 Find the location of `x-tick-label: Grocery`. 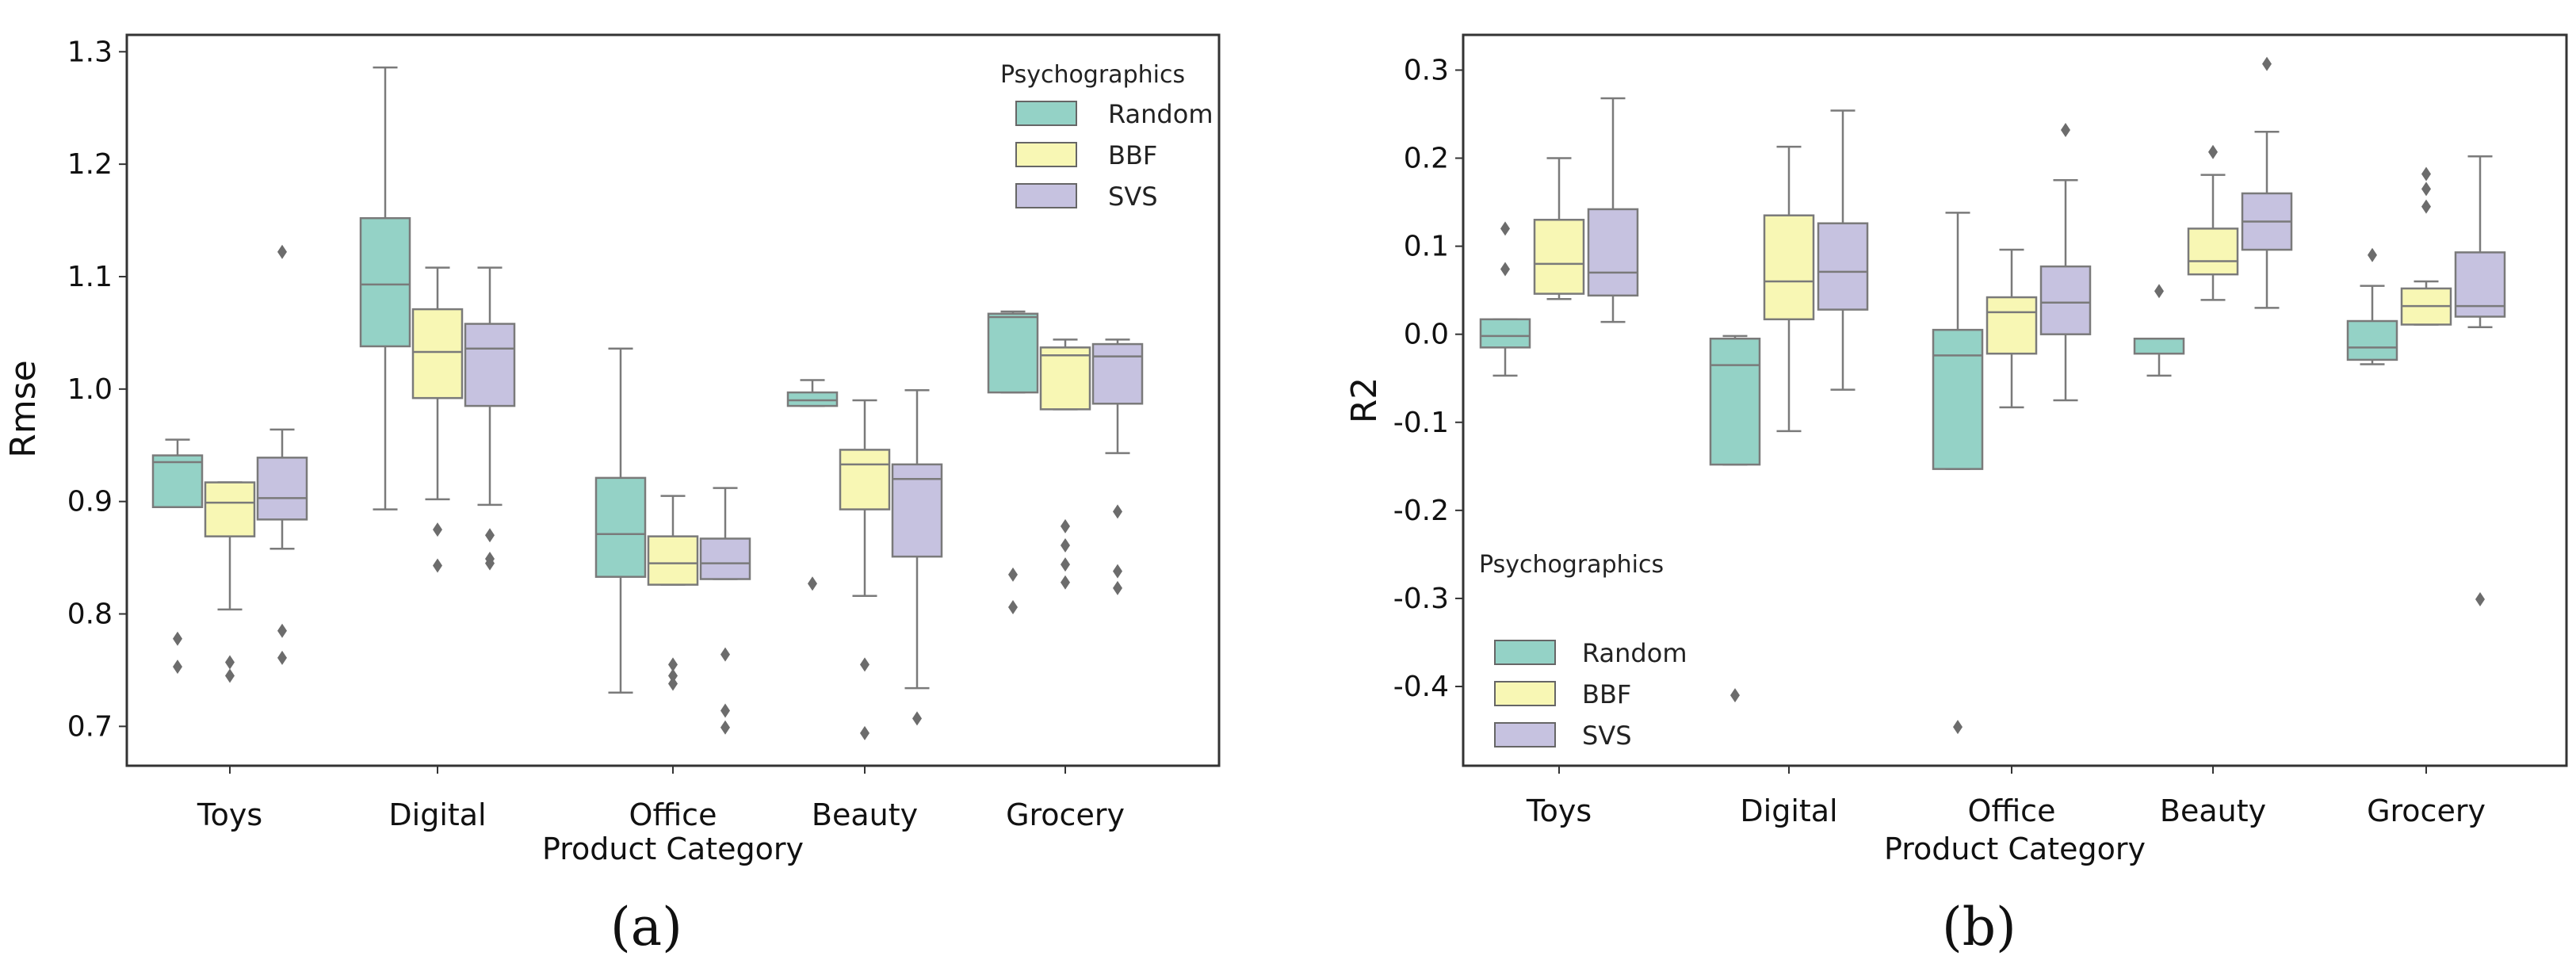

x-tick-label: Grocery is located at coordinates (2426, 810).